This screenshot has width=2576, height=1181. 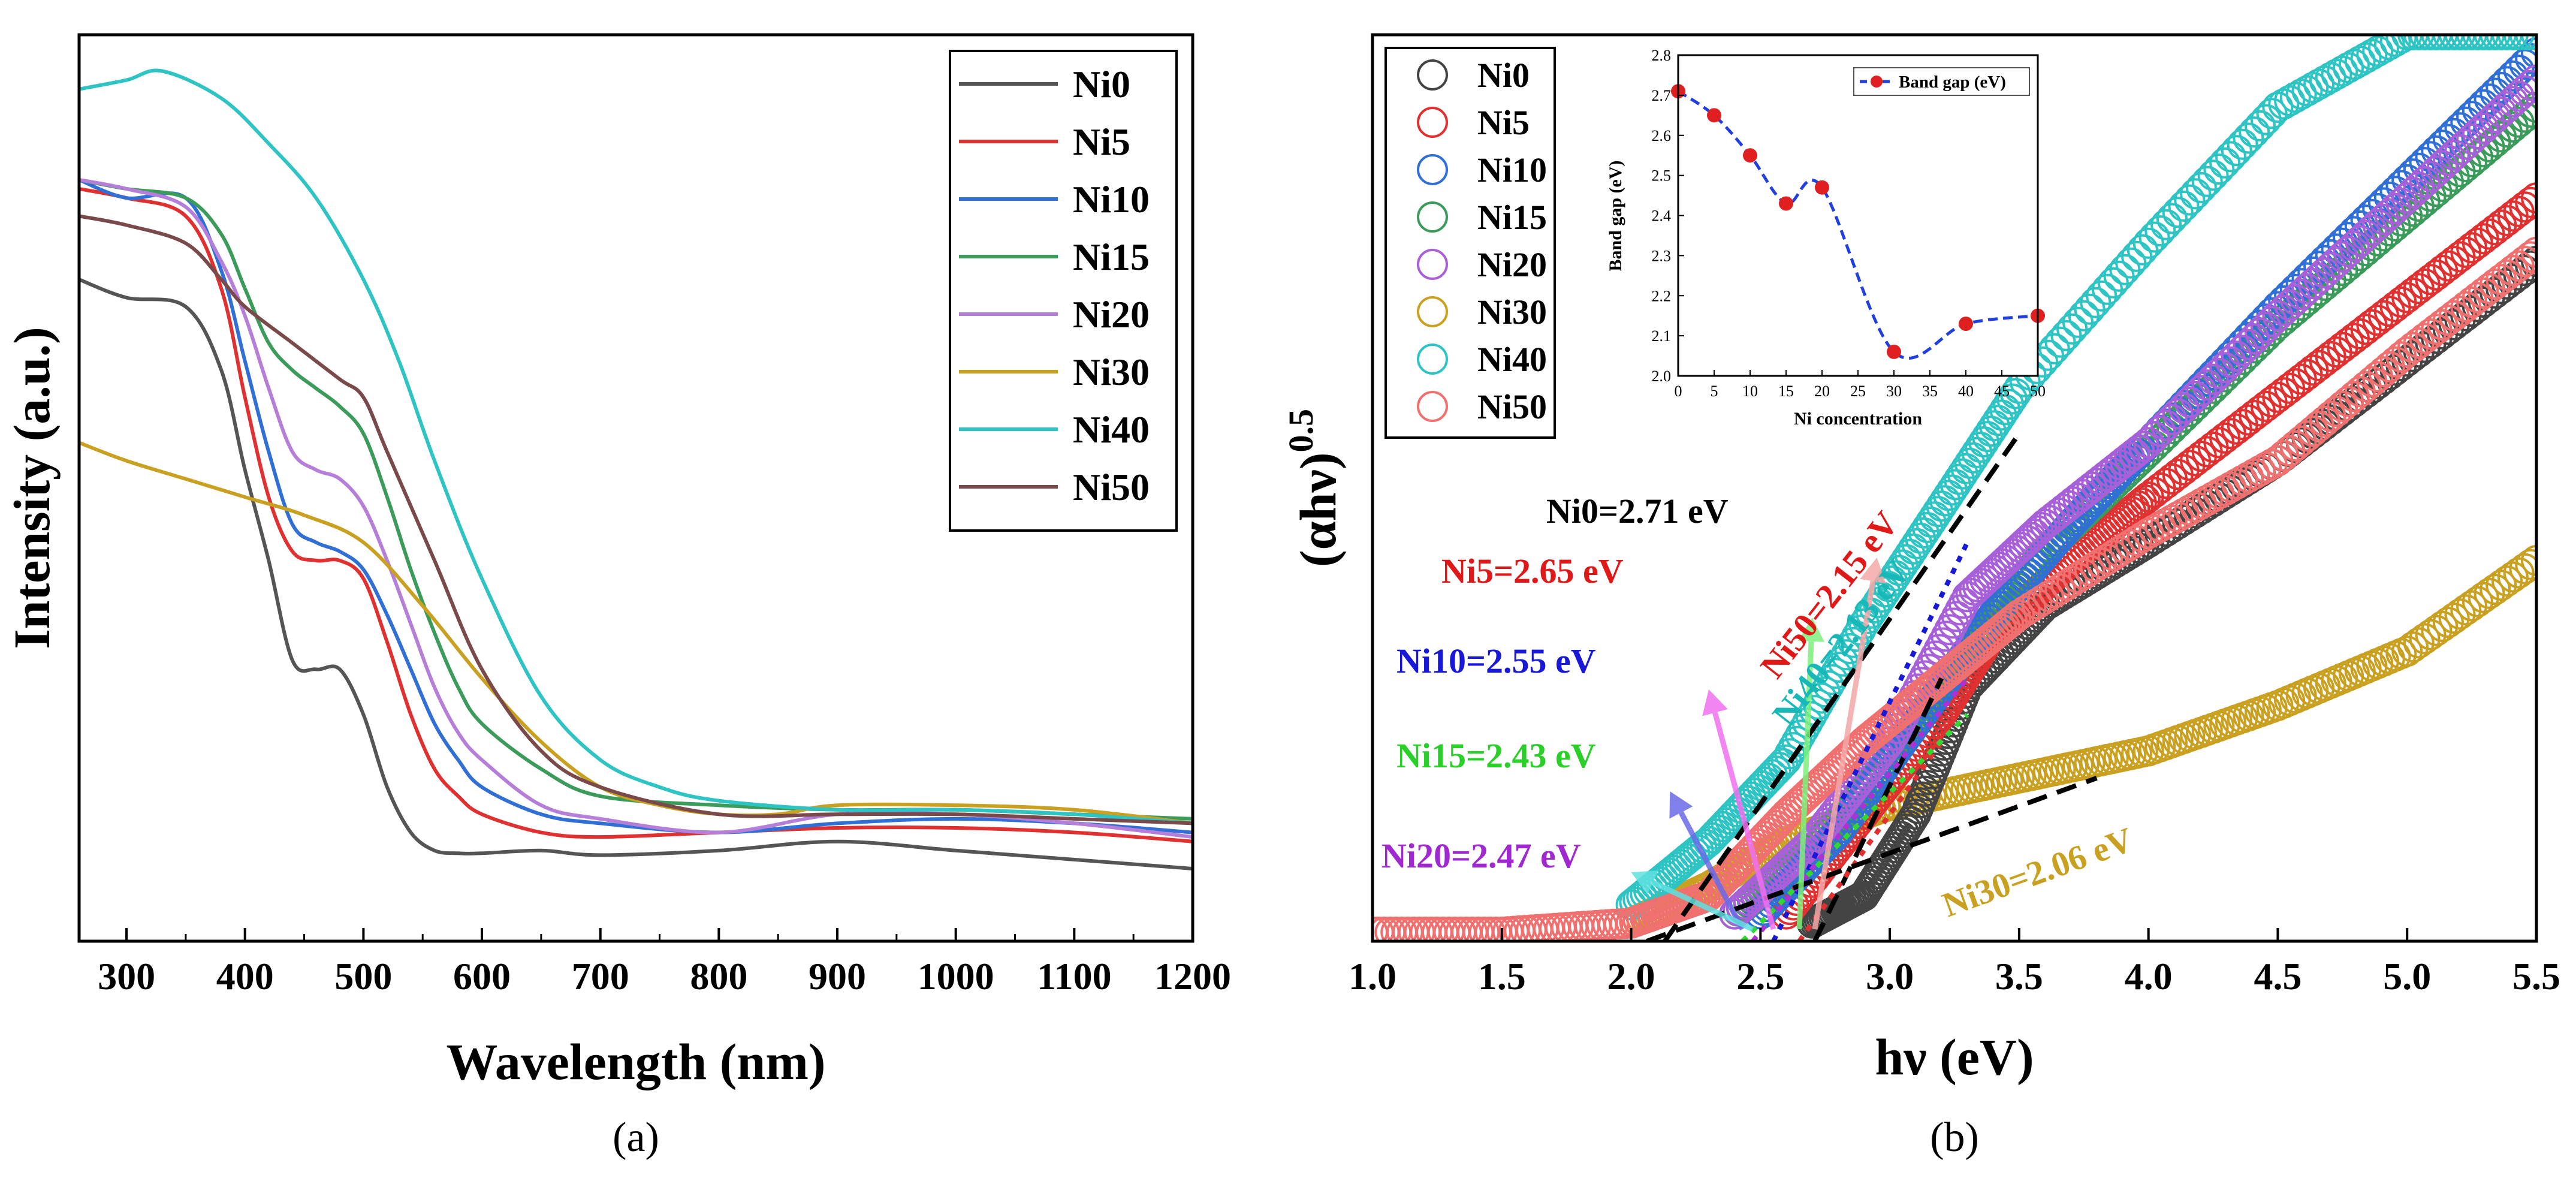 I want to click on arrow-ni5, so click(x=1810, y=774).